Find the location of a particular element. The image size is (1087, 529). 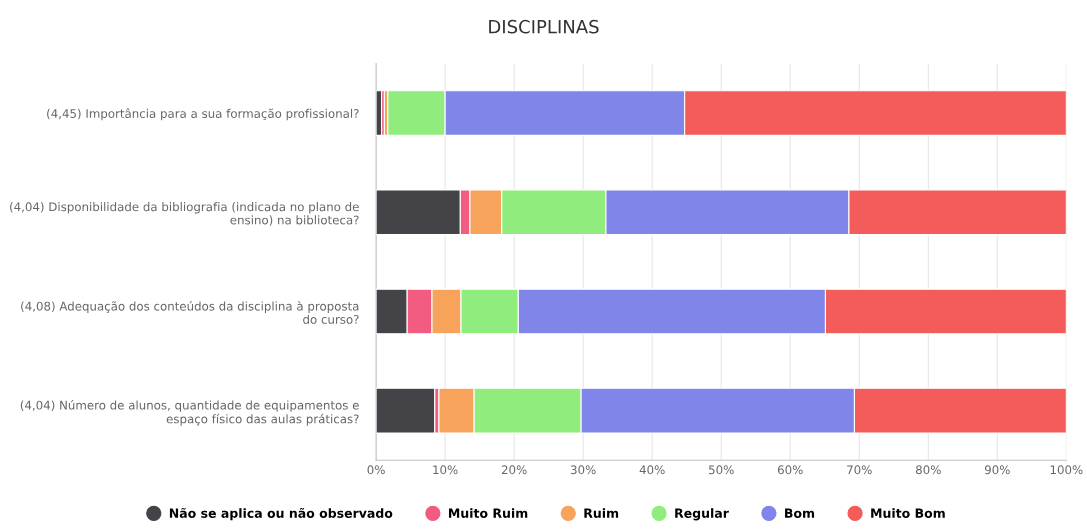

legend-label: Ruim is located at coordinates (601, 513).